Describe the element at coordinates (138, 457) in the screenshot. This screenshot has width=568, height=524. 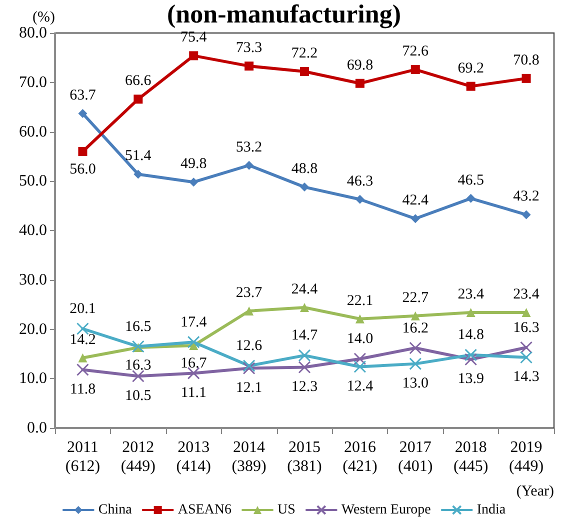
I see `x-tick-label: 2012 (449)` at that location.